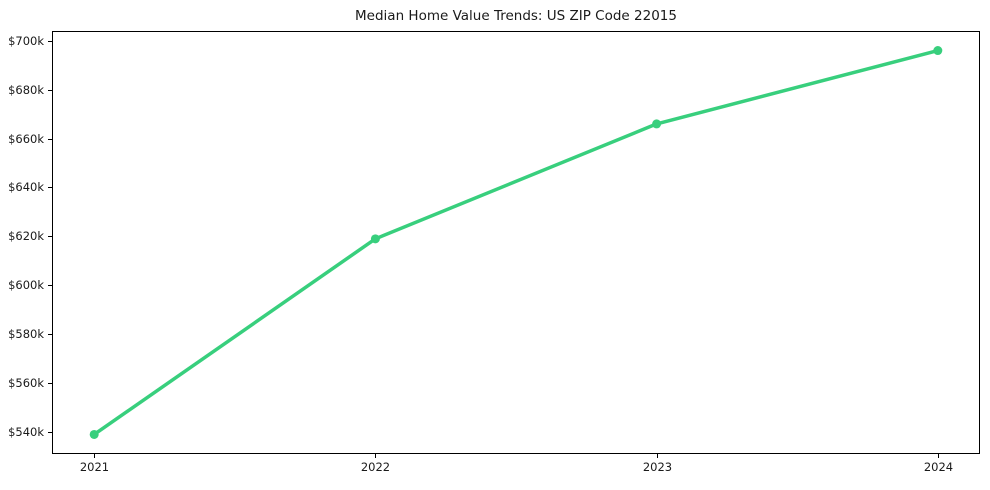 This screenshot has height=490, width=990. I want to click on y-tick-label: $580k, so click(26, 334).